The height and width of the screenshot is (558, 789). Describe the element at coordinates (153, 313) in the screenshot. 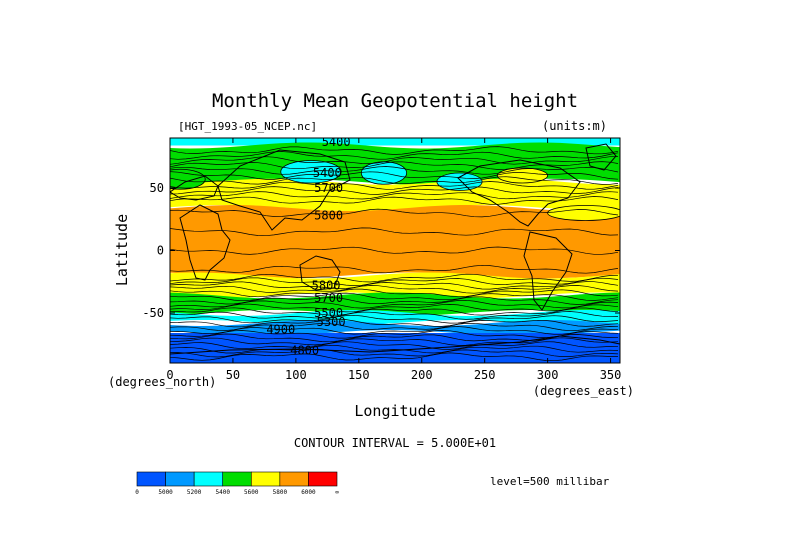

I see `y-tick-label: -50` at that location.